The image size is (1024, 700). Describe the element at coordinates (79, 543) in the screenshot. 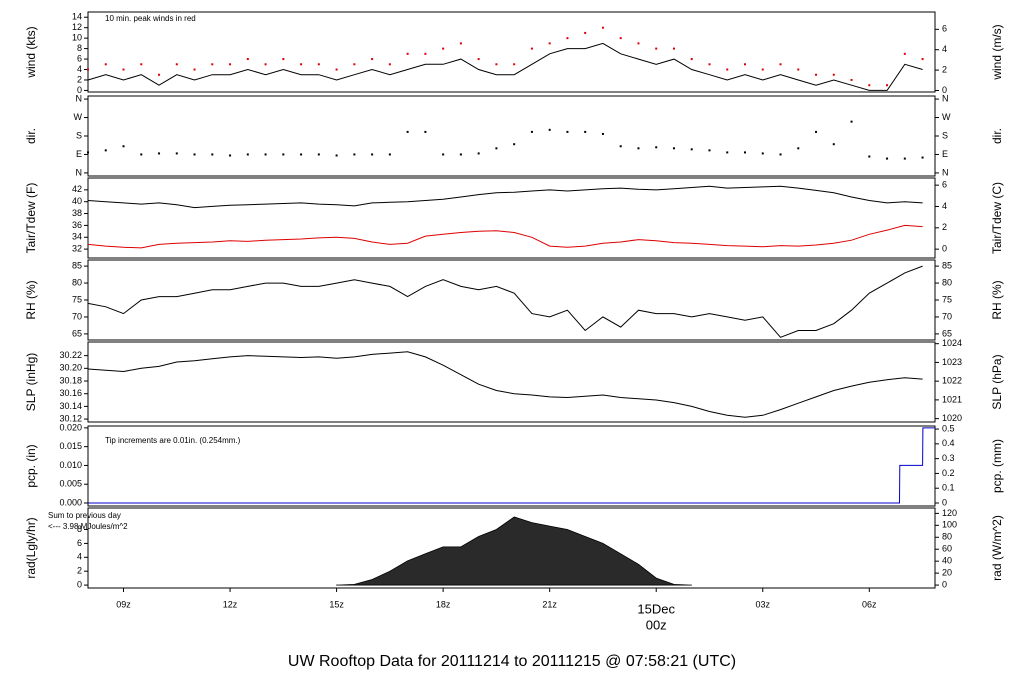

I see `y-tick-label: 6` at that location.